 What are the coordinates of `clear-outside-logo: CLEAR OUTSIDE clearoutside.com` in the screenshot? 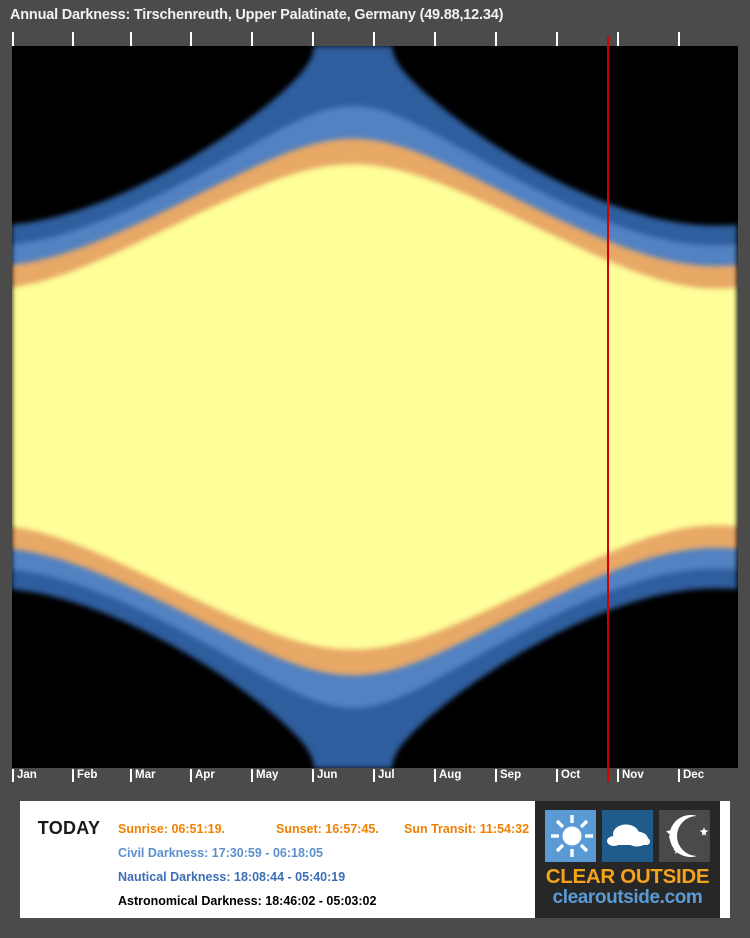 It's located at (627, 859).